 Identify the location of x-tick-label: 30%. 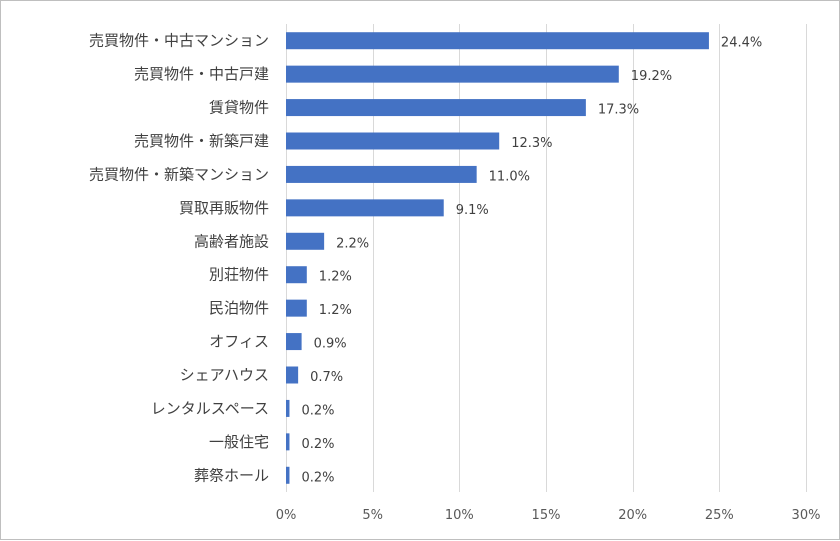
(806, 515).